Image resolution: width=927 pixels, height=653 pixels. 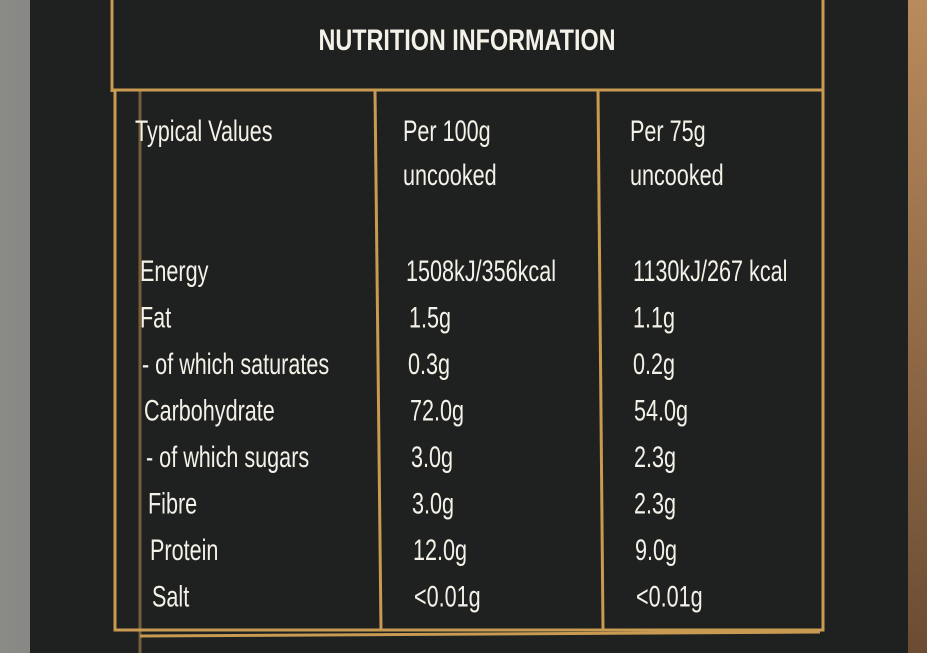 I want to click on nutrient-label: Carbohydrate, so click(x=209, y=410).